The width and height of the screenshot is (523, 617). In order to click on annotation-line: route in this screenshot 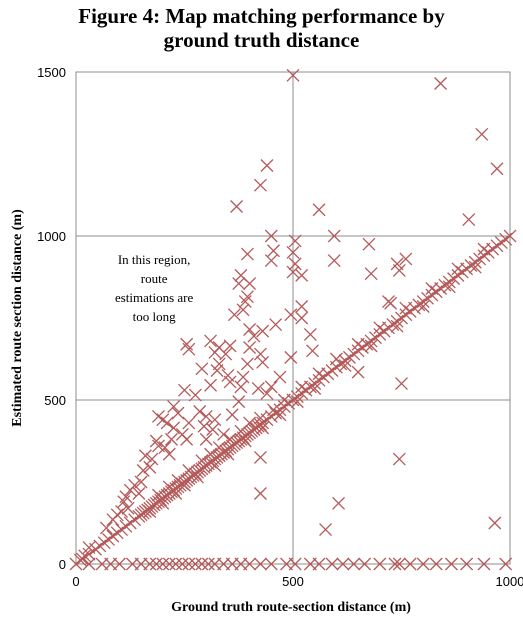, I will do `click(154, 278)`.